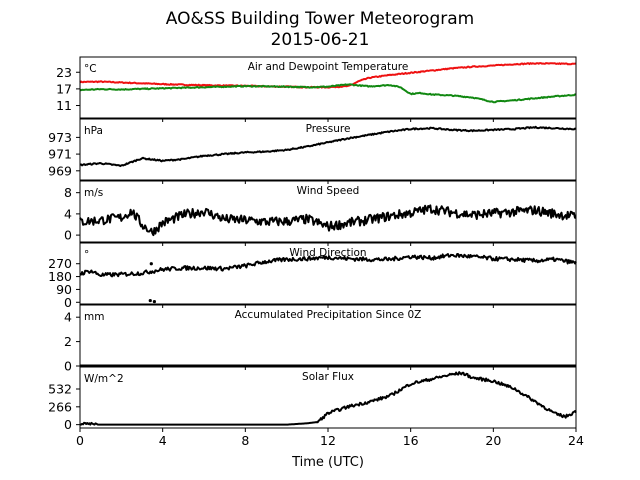  Describe the element at coordinates (68, 192) in the screenshot. I see `y-tick-label-wind_speed-2: 8` at that location.